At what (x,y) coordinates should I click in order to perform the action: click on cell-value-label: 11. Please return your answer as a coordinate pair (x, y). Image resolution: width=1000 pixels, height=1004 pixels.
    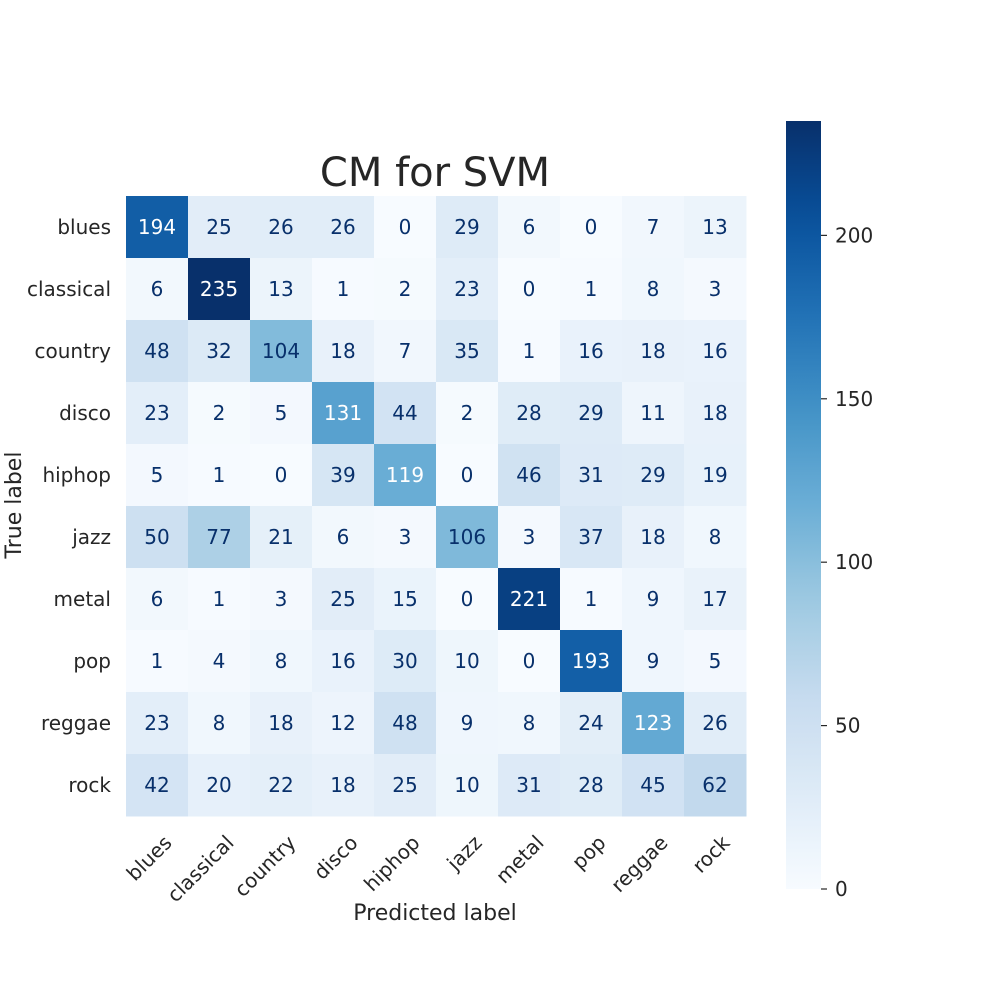
    Looking at the image, I should click on (652, 413).